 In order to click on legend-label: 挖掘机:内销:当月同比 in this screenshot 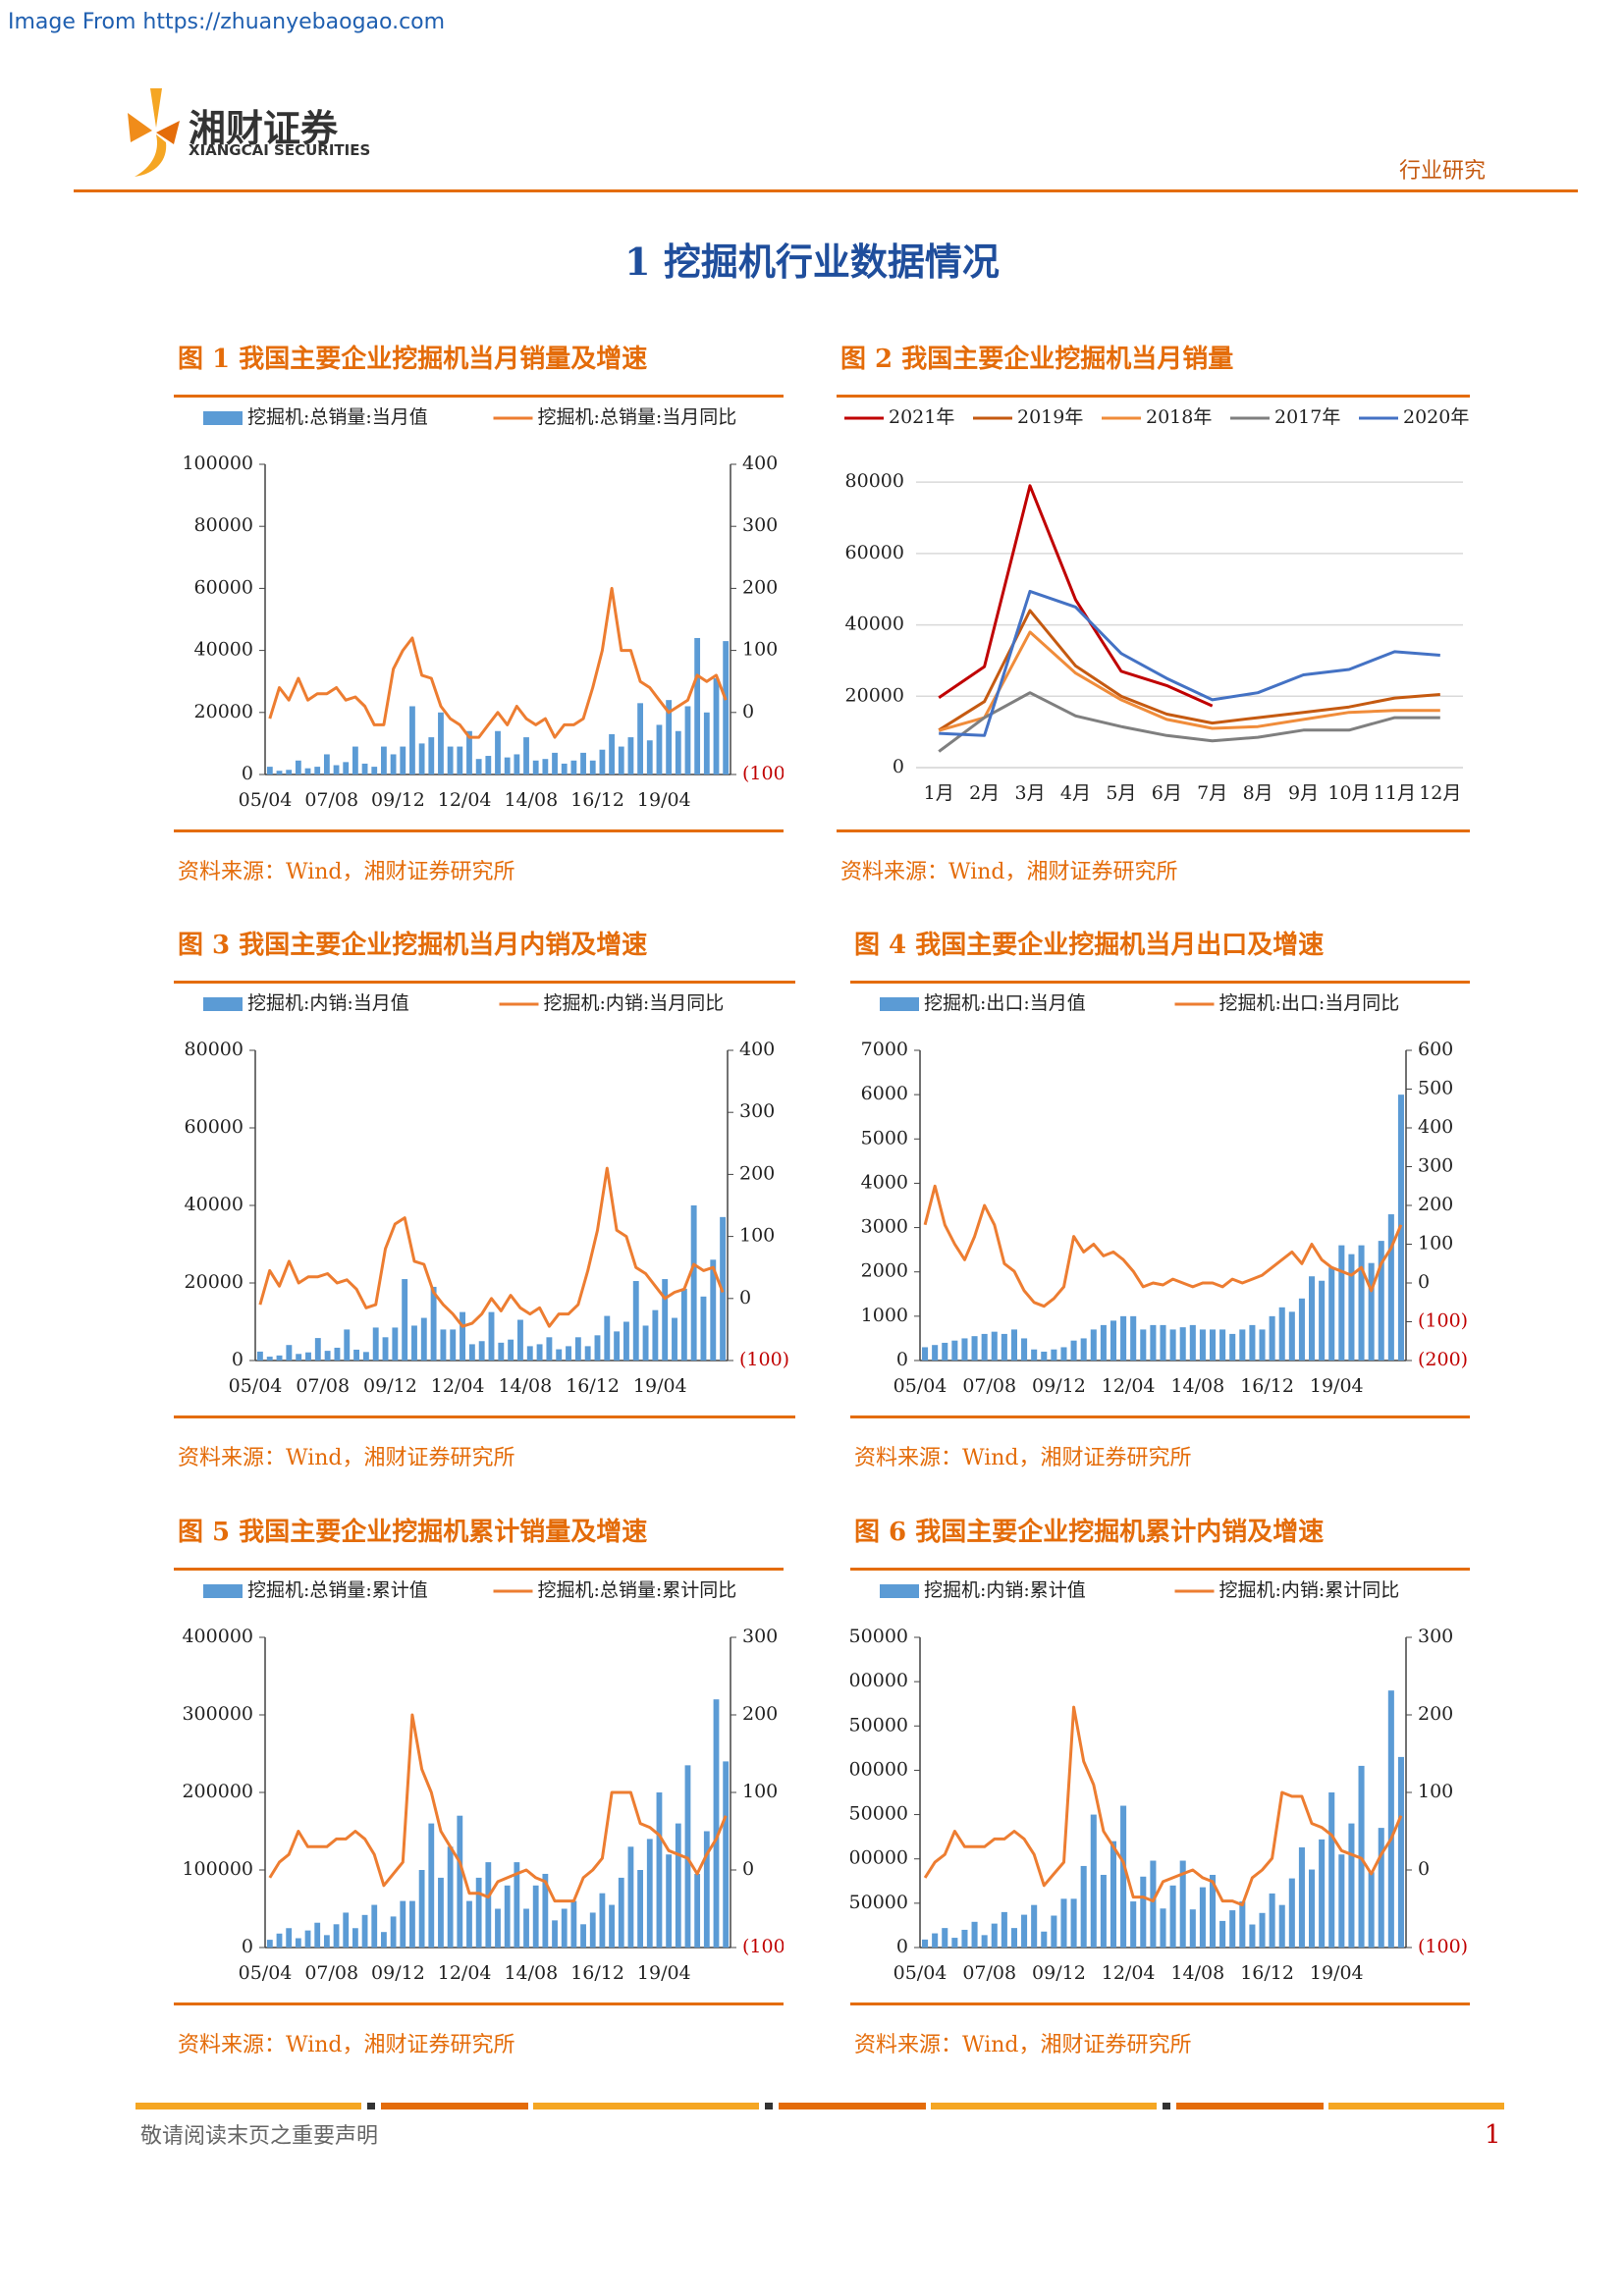, I will do `click(634, 1003)`.